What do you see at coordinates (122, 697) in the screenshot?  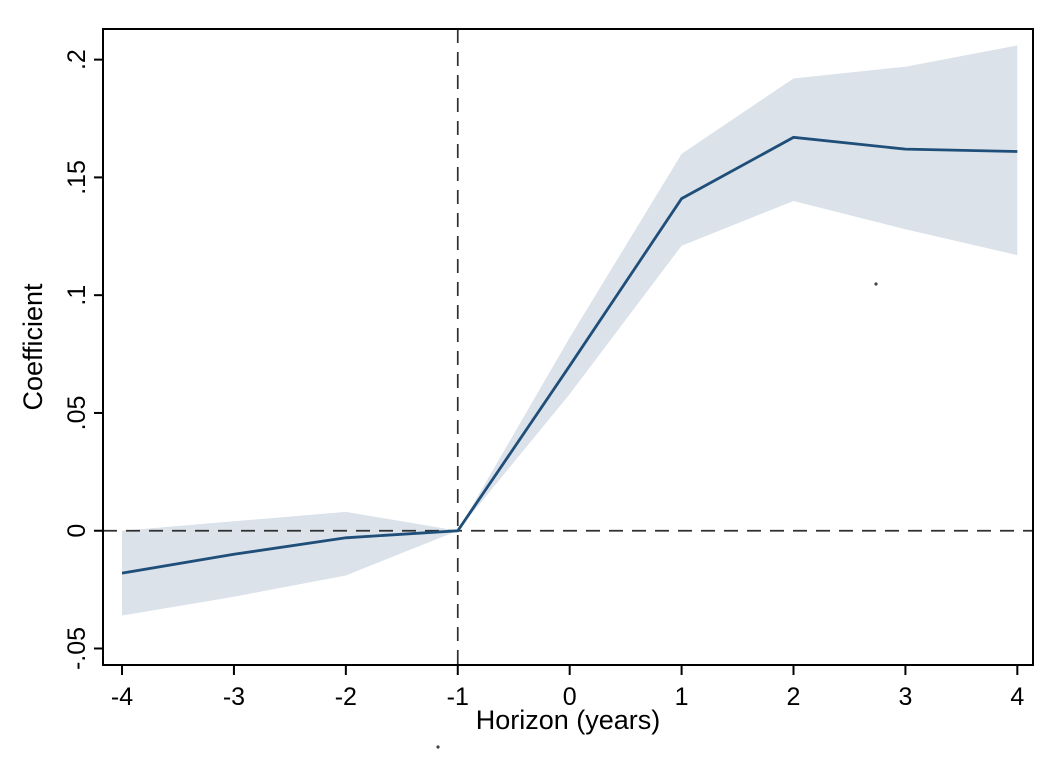 I see `x-tick-label: -4` at bounding box center [122, 697].